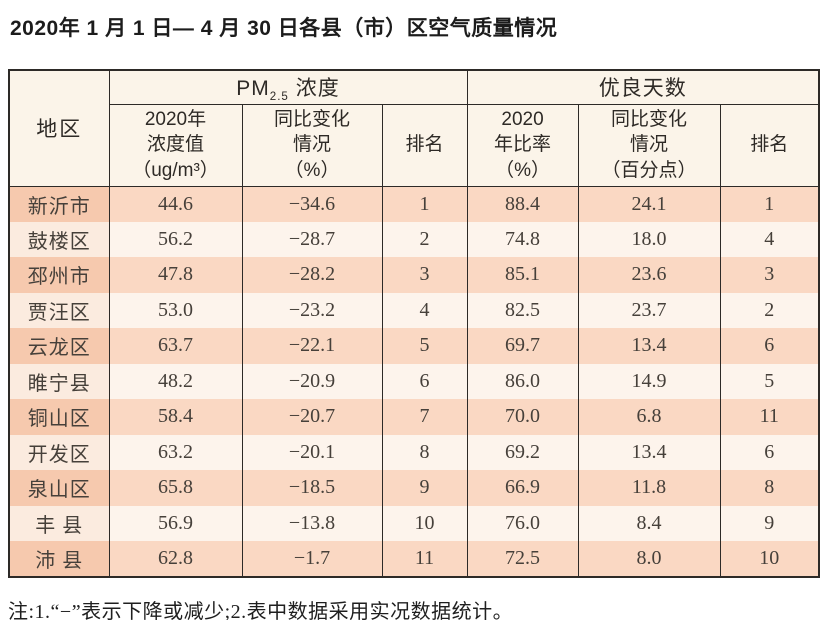  Describe the element at coordinates (175, 346) in the screenshot. I see `value-cell: 63.7` at that location.